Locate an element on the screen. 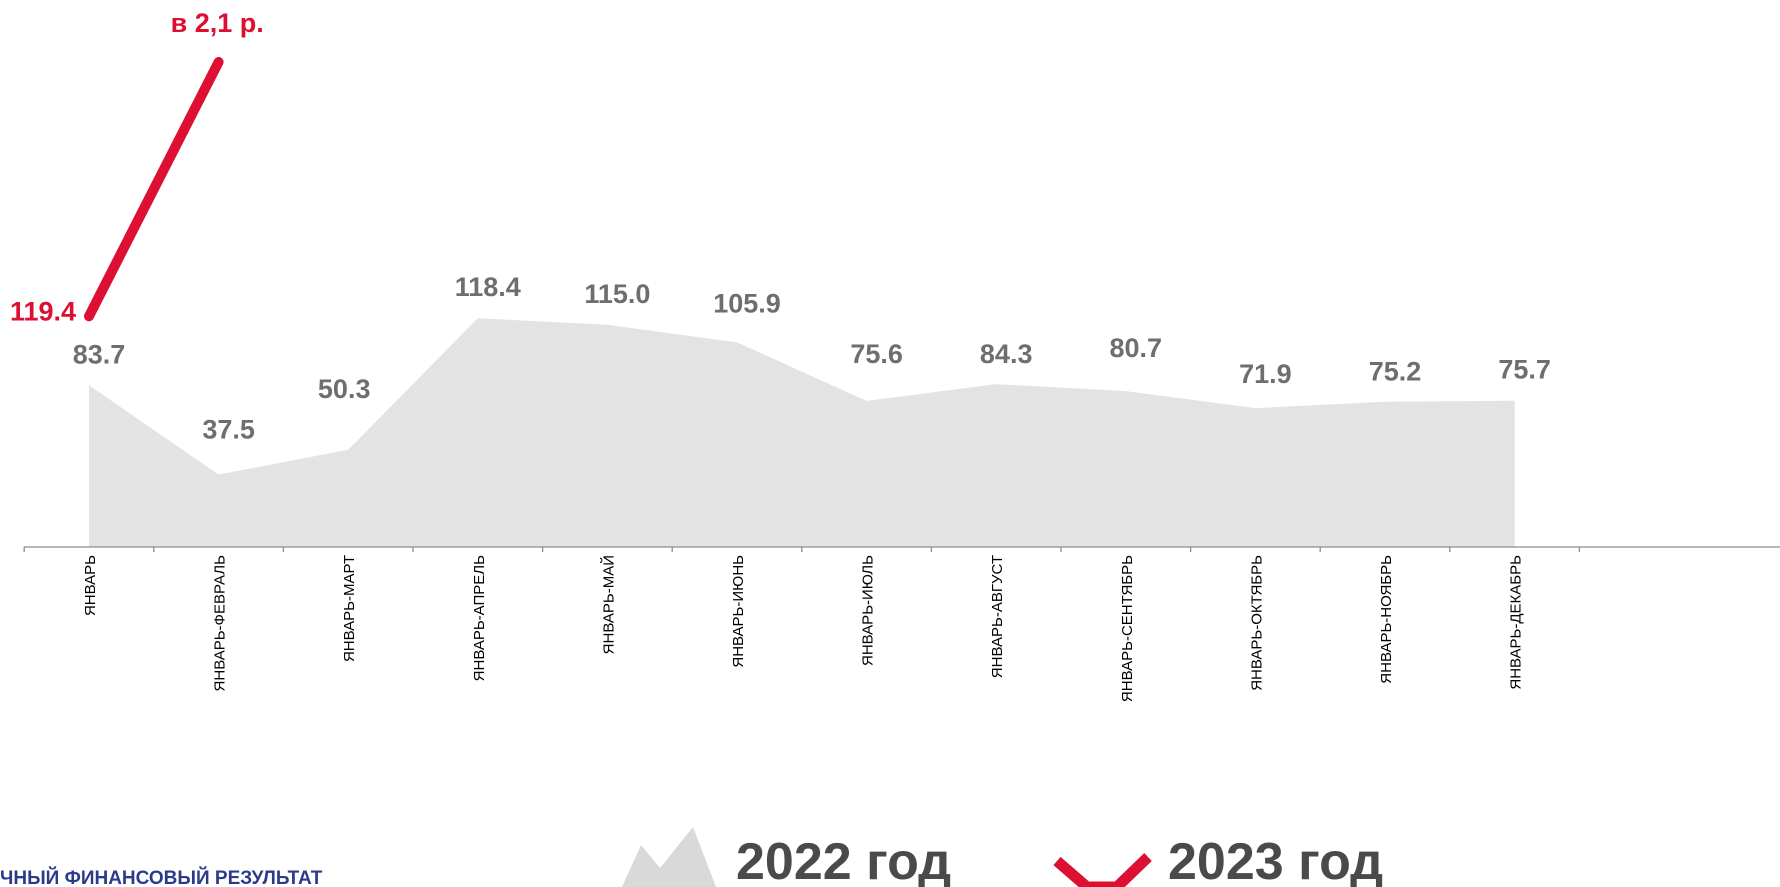 This screenshot has height=887, width=1780. x-tick-label: ЯНВАРЬ-ДЕКАБРЬ is located at coordinates (1516, 622).